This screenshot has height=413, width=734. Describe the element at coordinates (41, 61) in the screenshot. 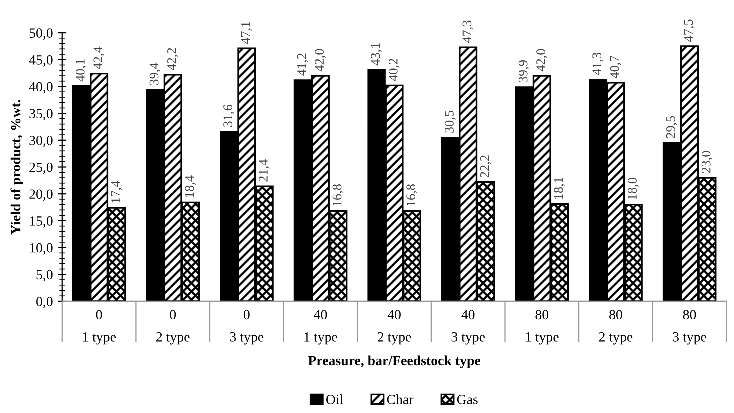

I see `y-tick-label: 45,0` at that location.